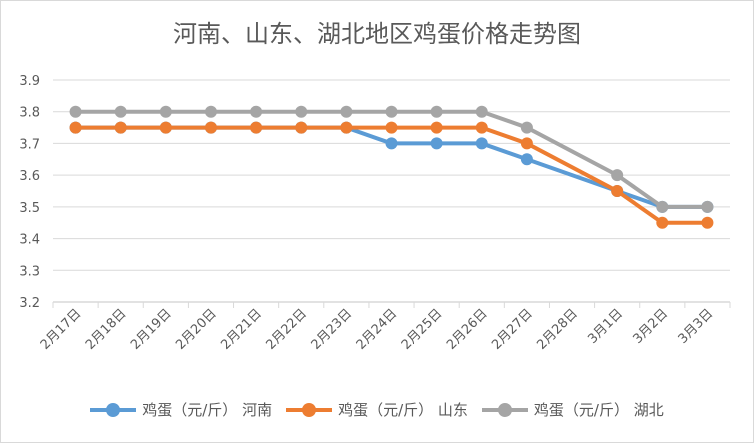 The width and height of the screenshot is (754, 443). Describe the element at coordinates (557, 329) in the screenshot. I see `x-tick-label: 2月28日` at that location.